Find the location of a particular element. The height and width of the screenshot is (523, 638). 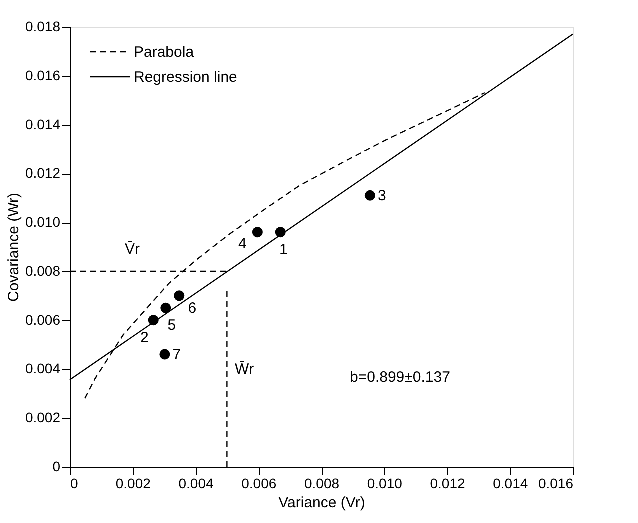

x-tick-label: 0.002 is located at coordinates (134, 484).